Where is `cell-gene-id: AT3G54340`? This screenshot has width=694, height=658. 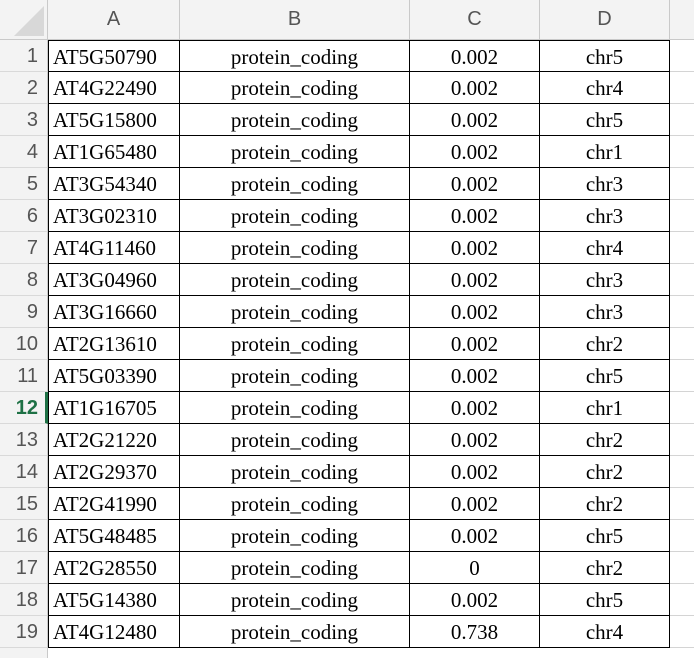 cell-gene-id: AT3G54340 is located at coordinates (114, 184).